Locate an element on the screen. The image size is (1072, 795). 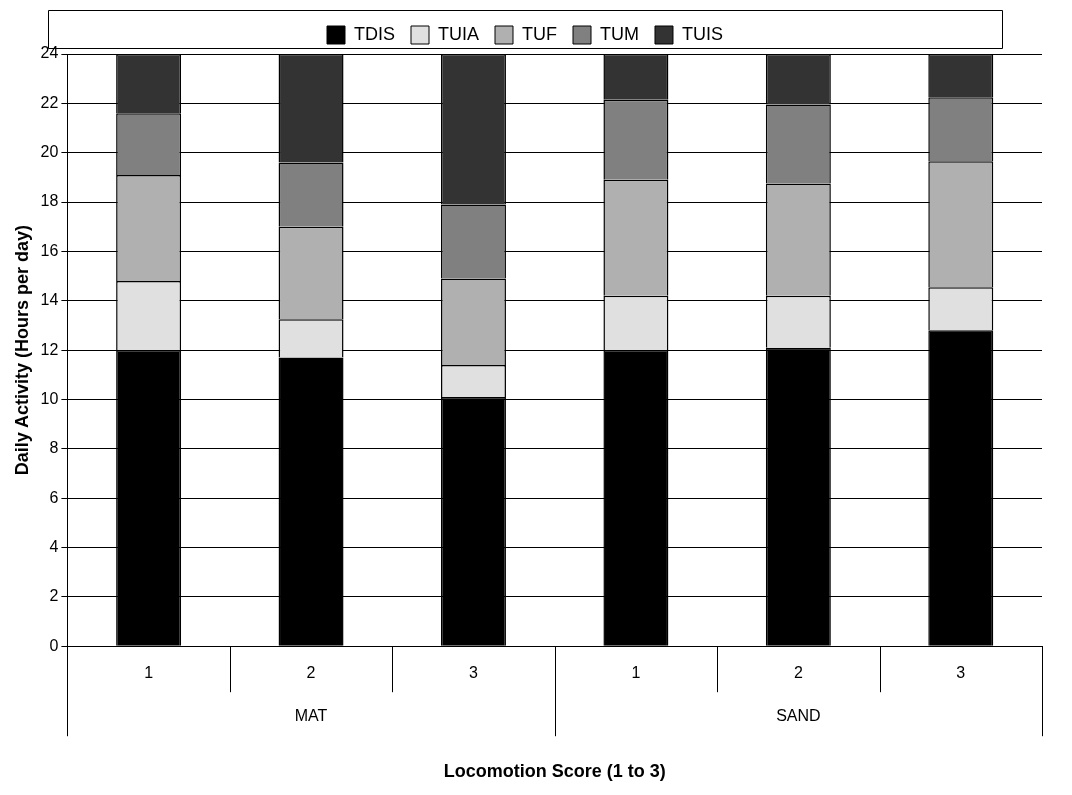
y-tick-label: 24 is located at coordinates (49, 53).